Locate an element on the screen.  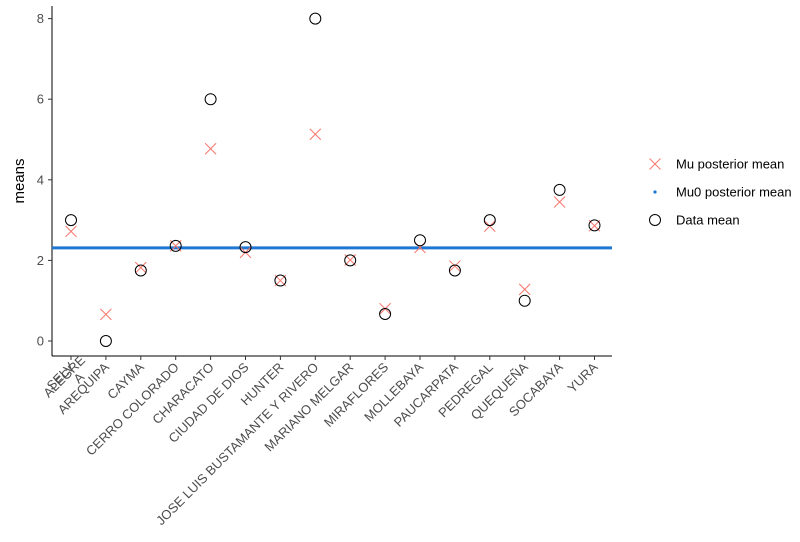
legend-label: Data mean is located at coordinates (708, 220).